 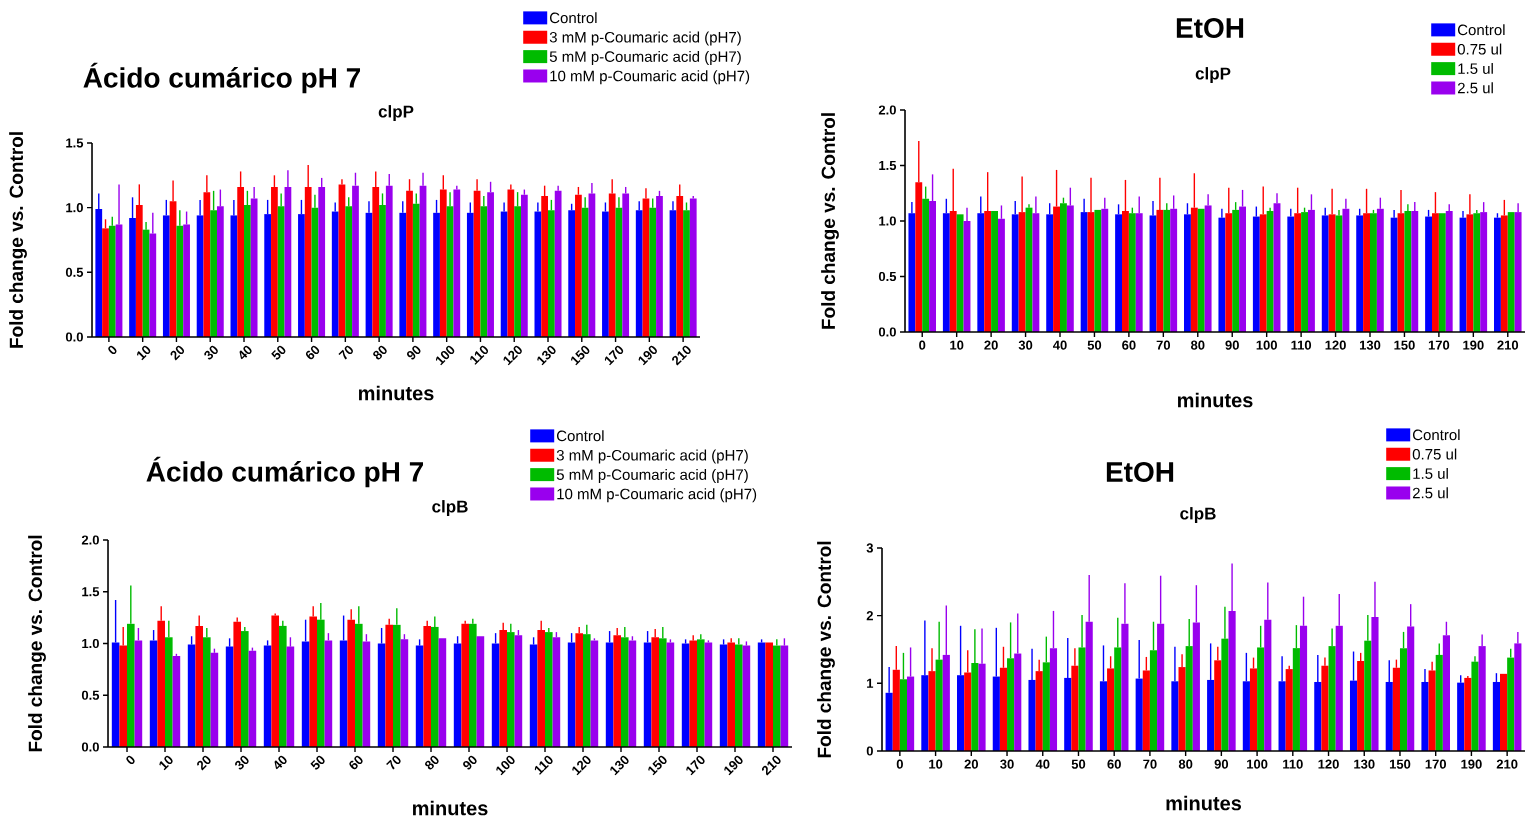 I want to click on y-tick-label: 1.0, so click(x=90, y=643).